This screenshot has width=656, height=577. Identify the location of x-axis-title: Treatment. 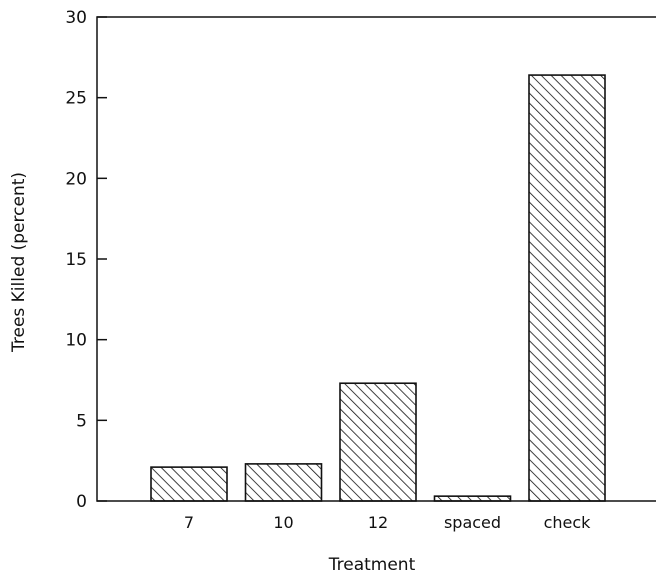
(372, 565).